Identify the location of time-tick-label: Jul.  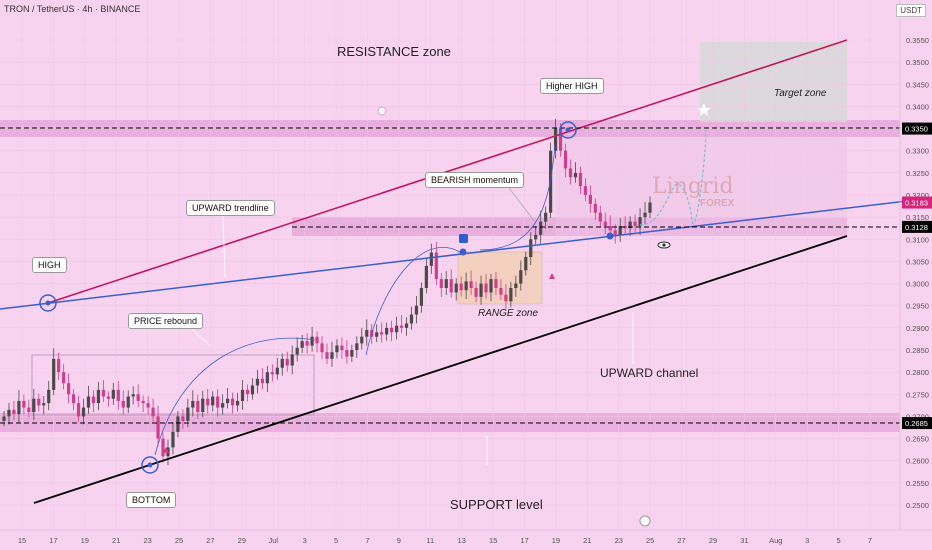
(273, 540).